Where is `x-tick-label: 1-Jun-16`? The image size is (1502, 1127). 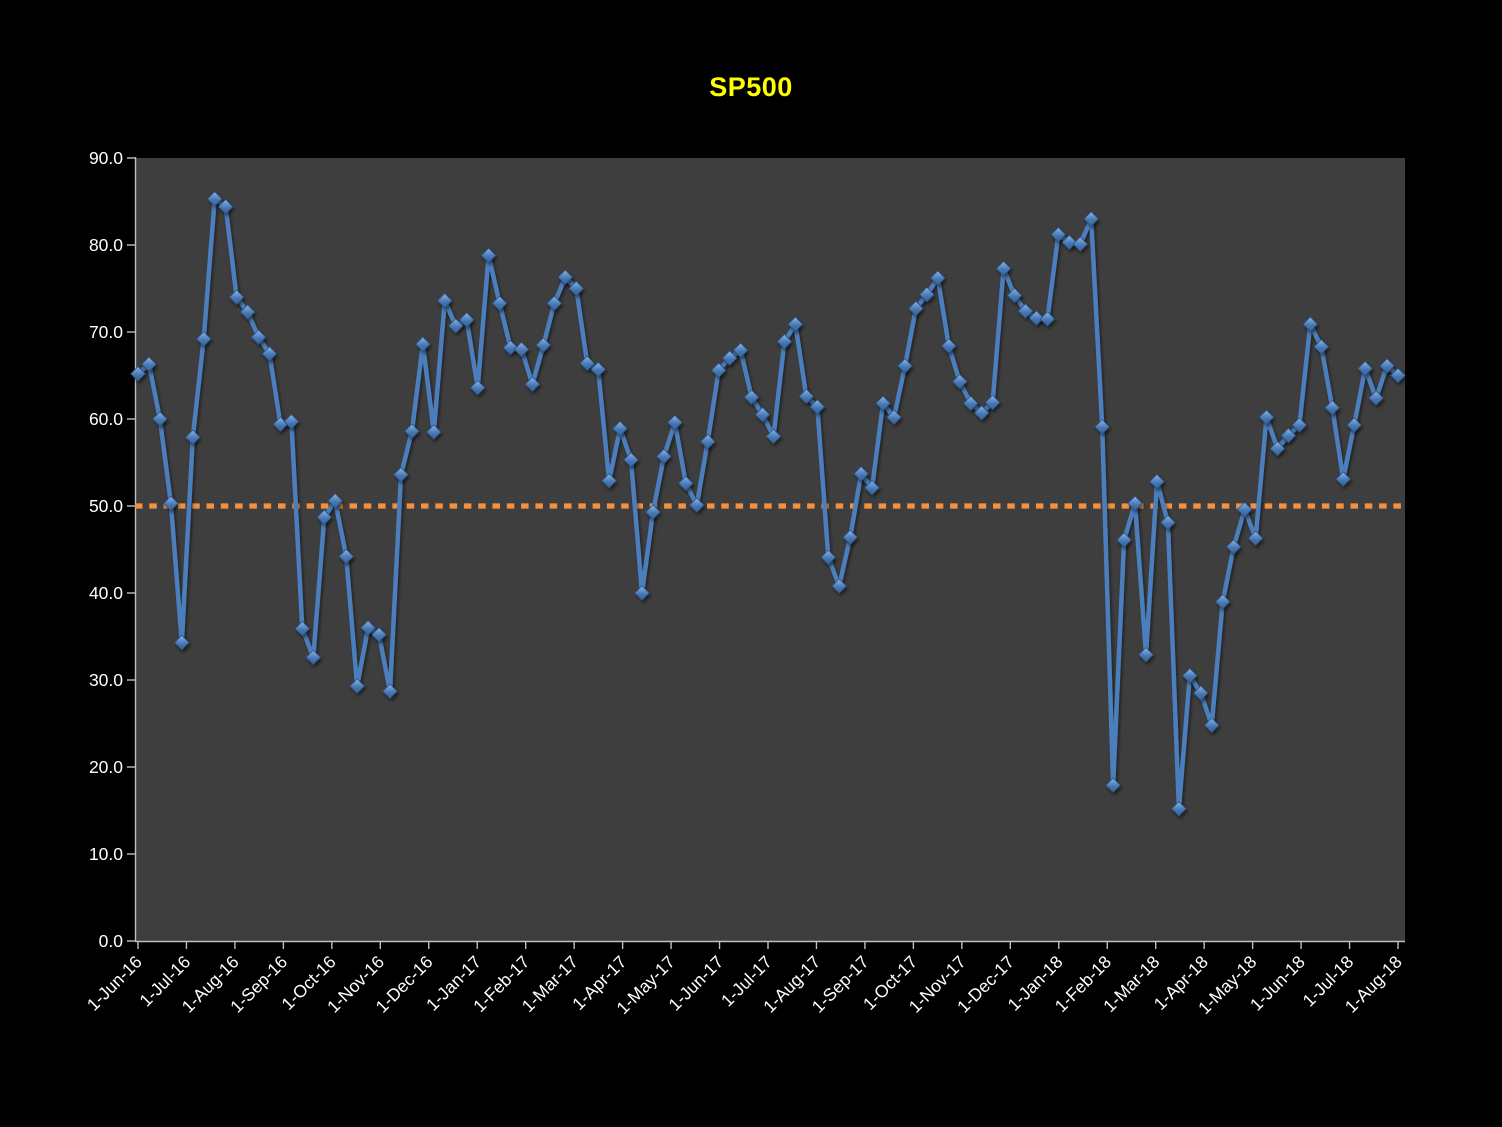 x-tick-label: 1-Jun-16 is located at coordinates (114, 983).